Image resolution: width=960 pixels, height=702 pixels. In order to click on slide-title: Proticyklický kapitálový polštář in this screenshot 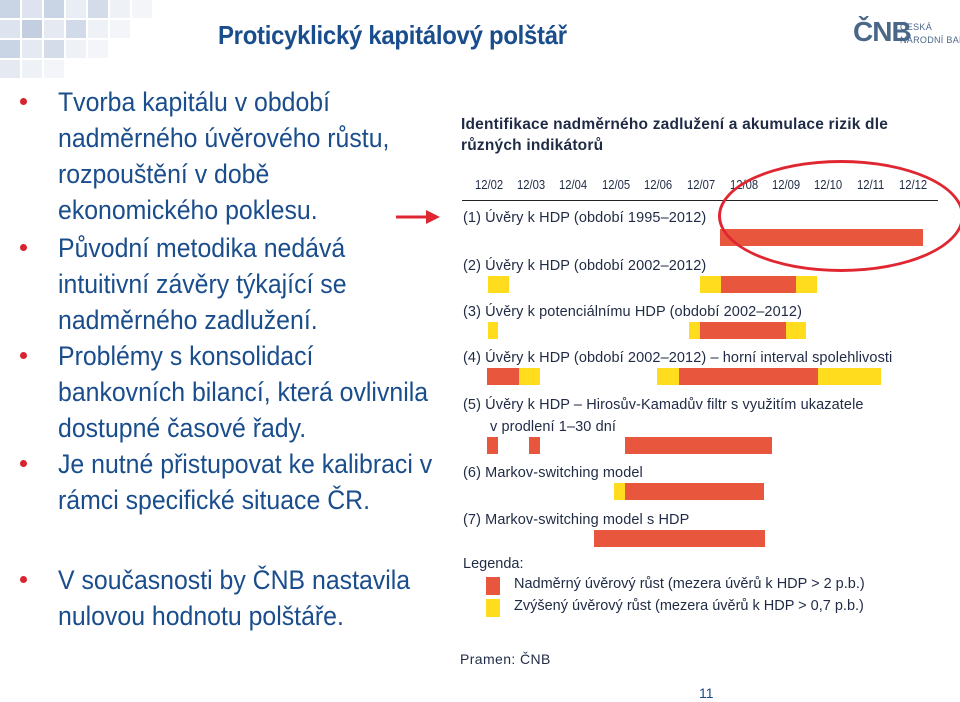, I will do `click(392, 35)`.